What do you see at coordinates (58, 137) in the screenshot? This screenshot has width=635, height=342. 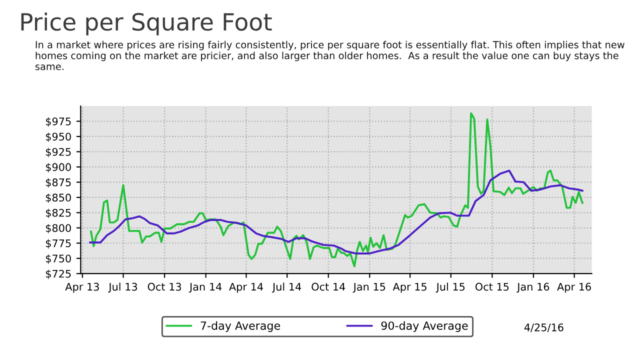 I see `y-tick-label: $950` at bounding box center [58, 137].